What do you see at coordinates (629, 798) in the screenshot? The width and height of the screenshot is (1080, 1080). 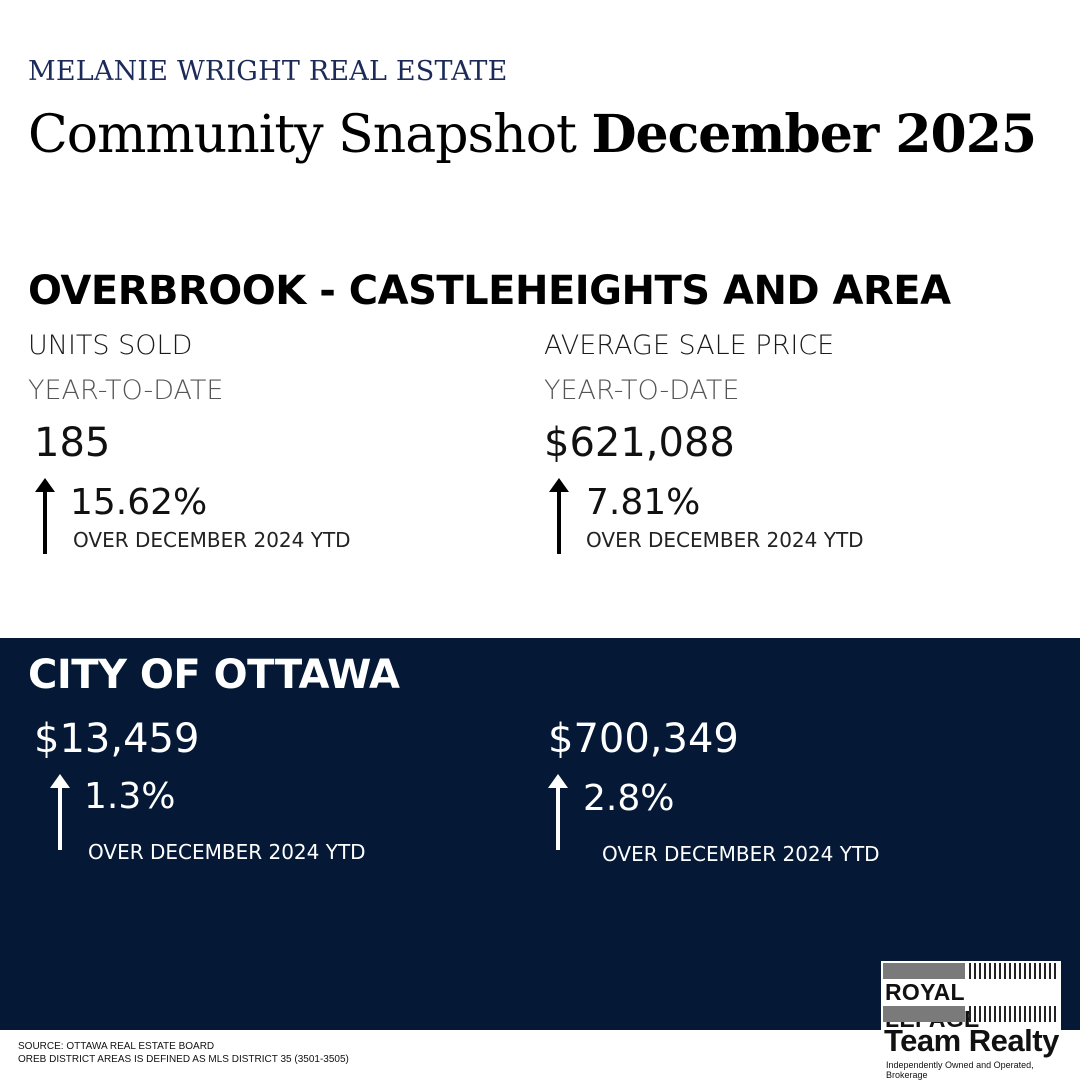 I see `city-price-change: 2.8%` at bounding box center [629, 798].